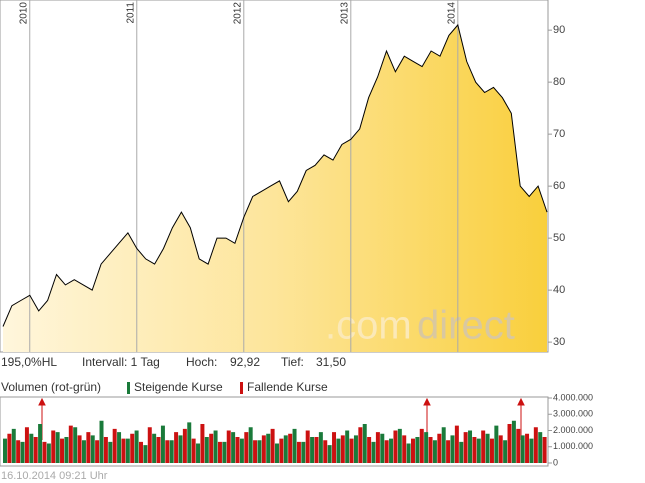 The height and width of the screenshot is (483, 645). Describe the element at coordinates (451, 13) in the screenshot. I see `x-tick-label: 2014` at that location.